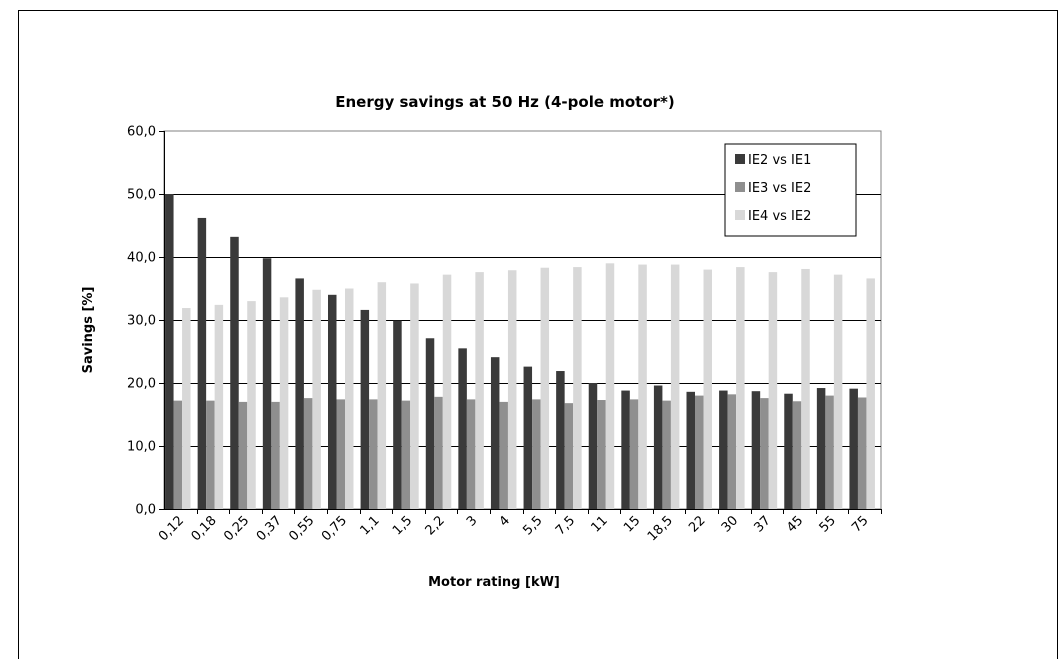 This screenshot has width=1058, height=660. What do you see at coordinates (660, 528) in the screenshot?
I see `x-tick-label: 18,5` at bounding box center [660, 528].